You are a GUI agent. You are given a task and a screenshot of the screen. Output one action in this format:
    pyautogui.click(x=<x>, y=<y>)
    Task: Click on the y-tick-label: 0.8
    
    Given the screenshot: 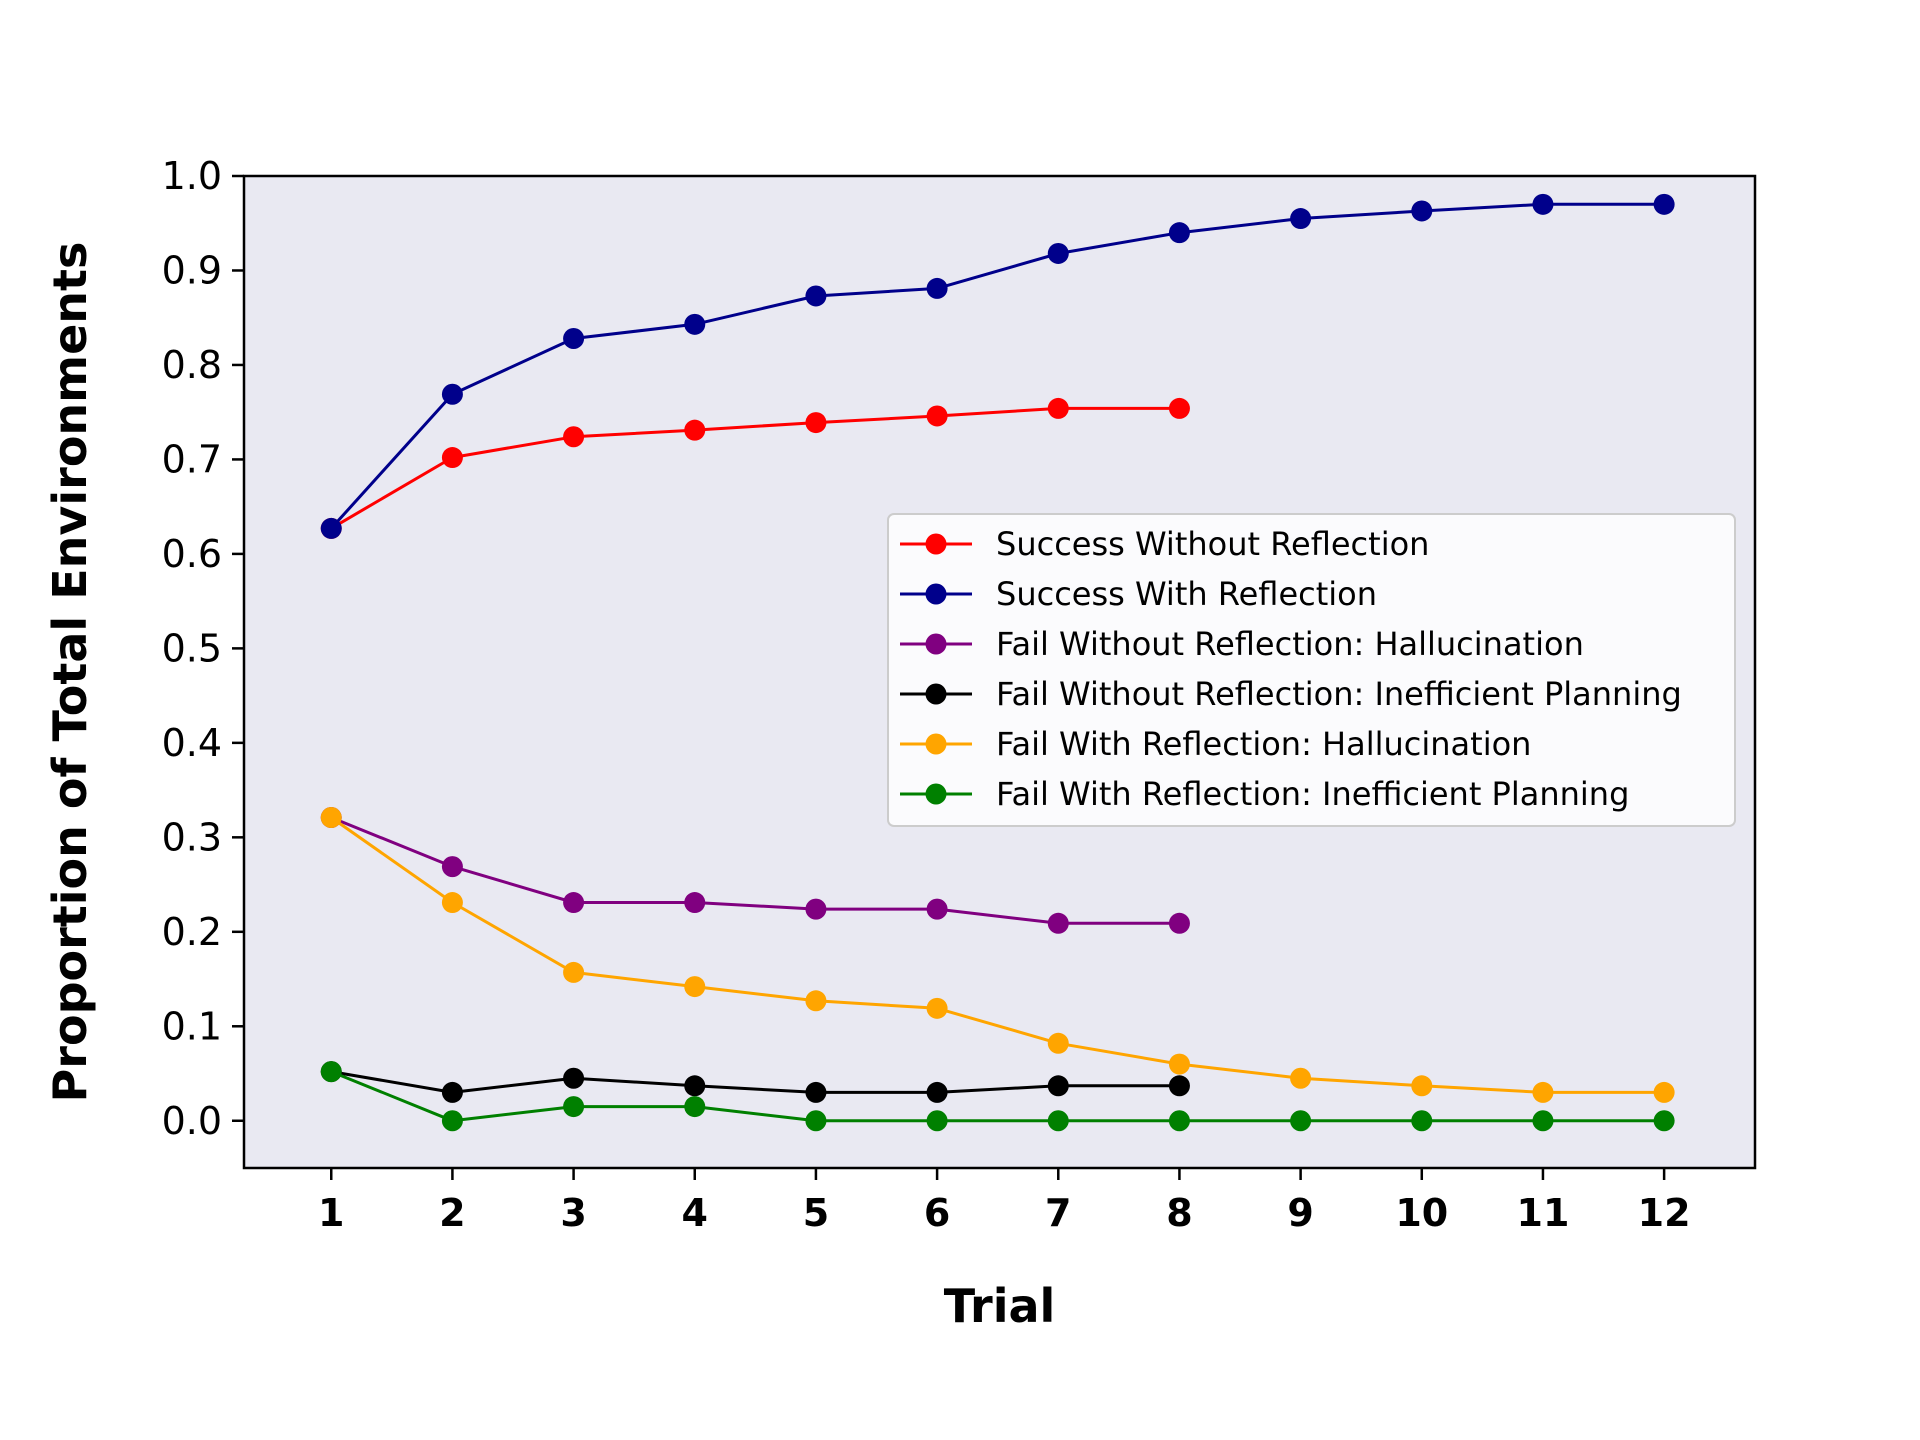 What is the action you would take?
    pyautogui.click(x=192, y=365)
    